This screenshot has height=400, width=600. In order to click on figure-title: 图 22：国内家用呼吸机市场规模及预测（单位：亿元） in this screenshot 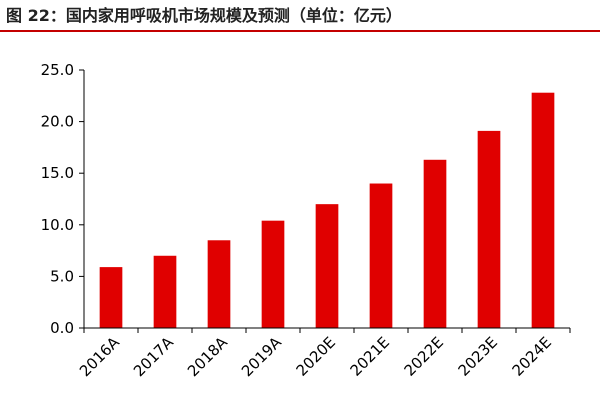, I will do `click(204, 15)`.